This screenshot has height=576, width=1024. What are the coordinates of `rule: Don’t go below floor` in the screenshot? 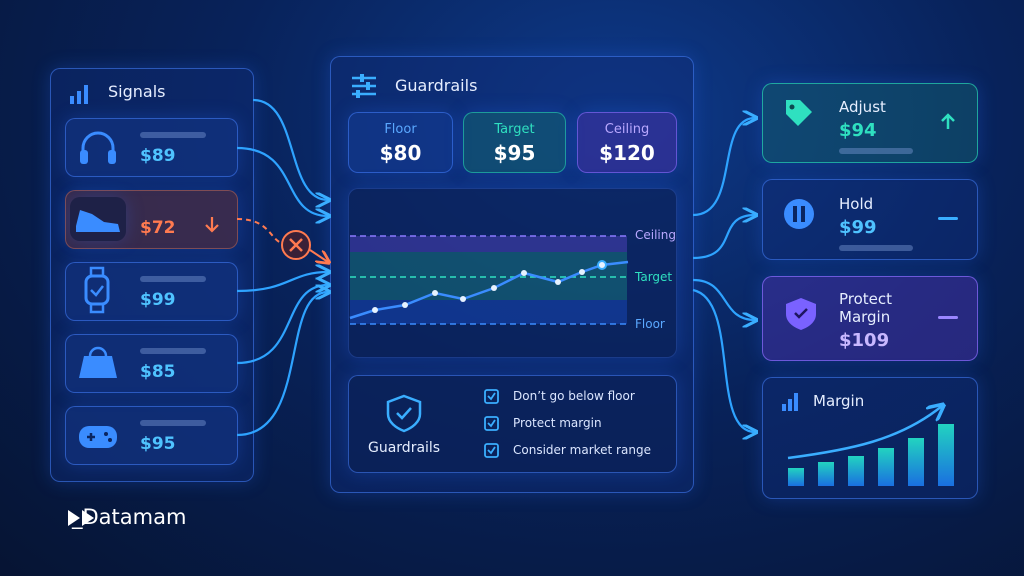 It's located at (574, 396).